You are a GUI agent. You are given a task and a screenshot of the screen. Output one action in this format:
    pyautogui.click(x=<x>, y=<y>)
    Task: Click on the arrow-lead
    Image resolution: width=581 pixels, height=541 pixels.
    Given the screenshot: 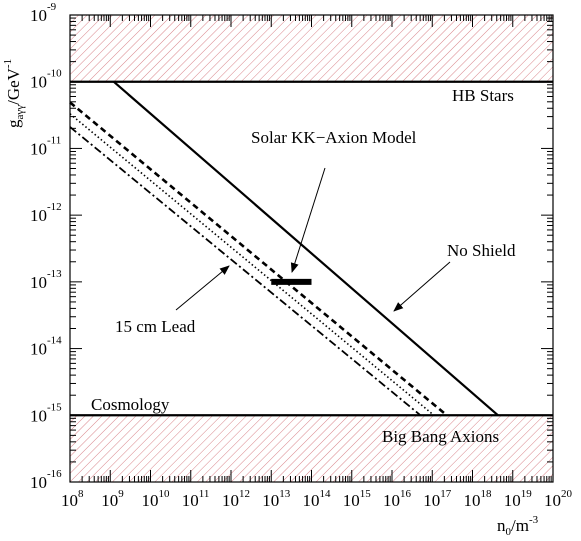 What is the action you would take?
    pyautogui.click(x=202, y=288)
    